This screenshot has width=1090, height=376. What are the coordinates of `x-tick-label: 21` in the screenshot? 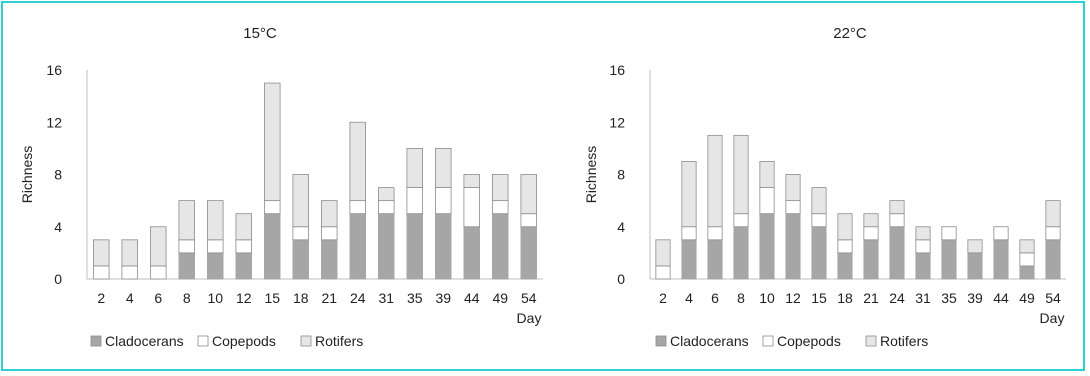 It's located at (329, 298).